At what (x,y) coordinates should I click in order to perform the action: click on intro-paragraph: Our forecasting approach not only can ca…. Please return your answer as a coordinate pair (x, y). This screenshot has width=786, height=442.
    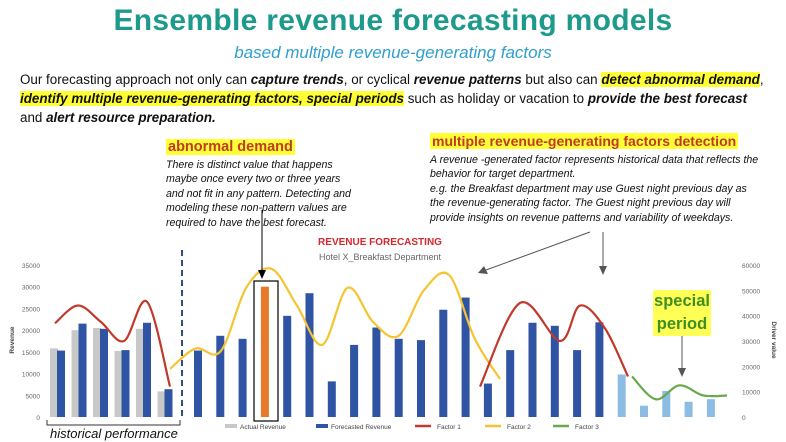
    Looking at the image, I should click on (395, 98).